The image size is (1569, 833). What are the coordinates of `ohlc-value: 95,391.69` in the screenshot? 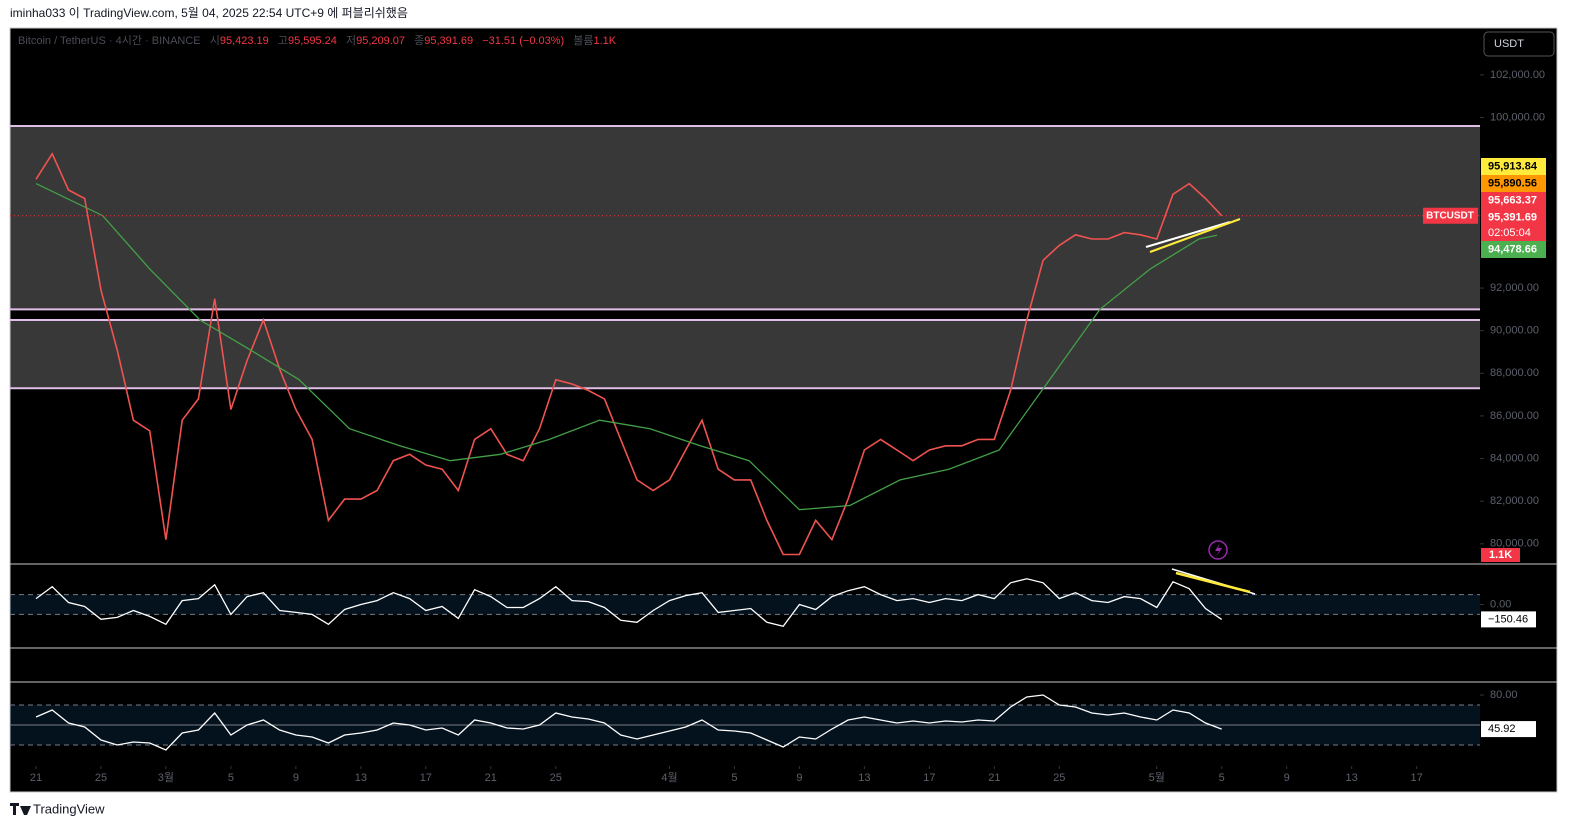 It's located at (448, 41).